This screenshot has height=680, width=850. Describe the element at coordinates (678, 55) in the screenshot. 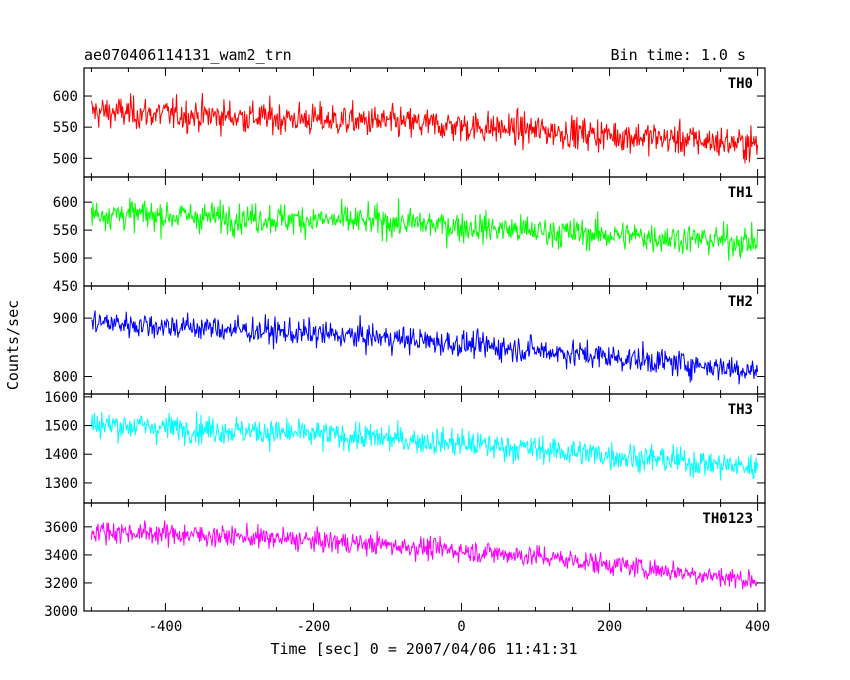

I see `bin-time-label: Bin time: 1.0 s` at that location.